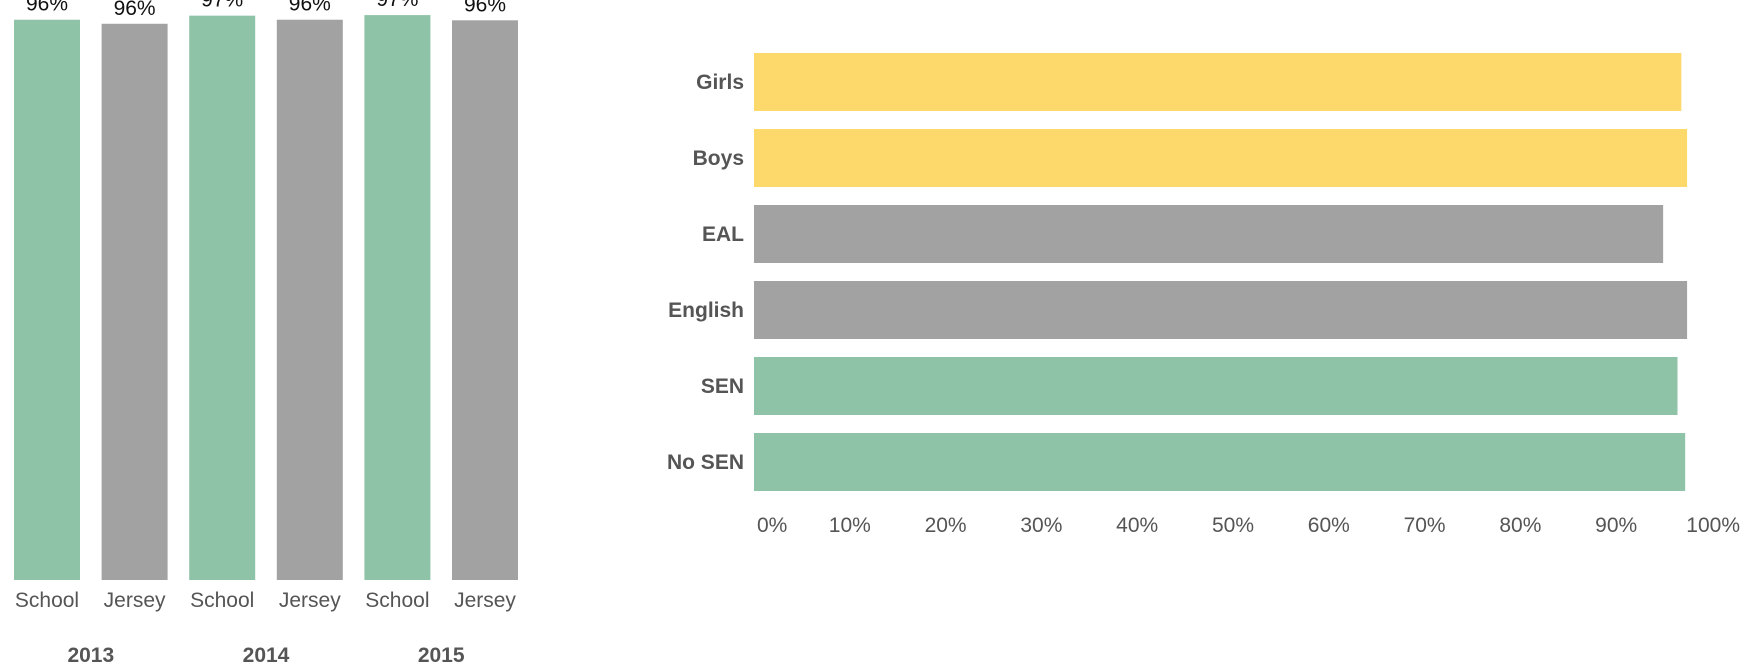  What do you see at coordinates (1233, 525) in the screenshot?
I see `x-tick-label: 50%` at bounding box center [1233, 525].